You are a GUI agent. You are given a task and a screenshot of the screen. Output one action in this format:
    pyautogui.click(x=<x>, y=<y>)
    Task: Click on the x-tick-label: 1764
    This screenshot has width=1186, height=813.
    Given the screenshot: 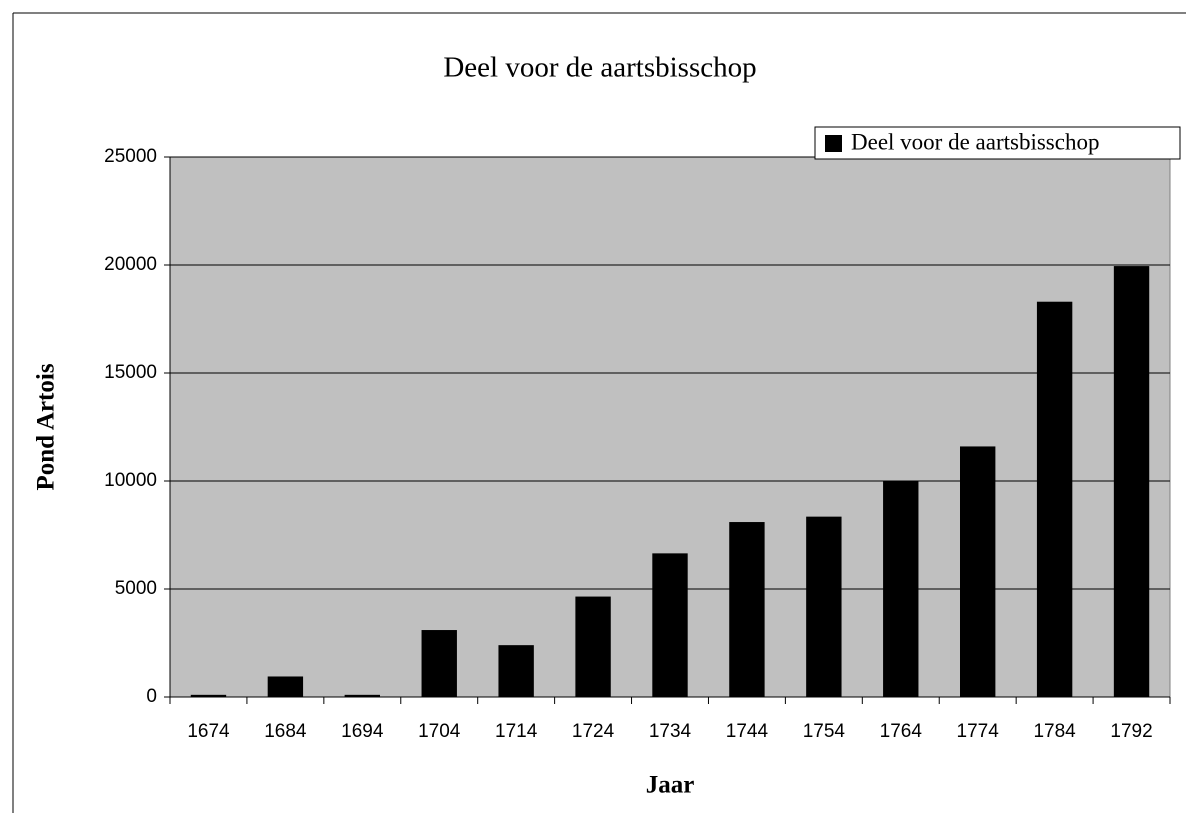 What is the action you would take?
    pyautogui.click(x=901, y=731)
    